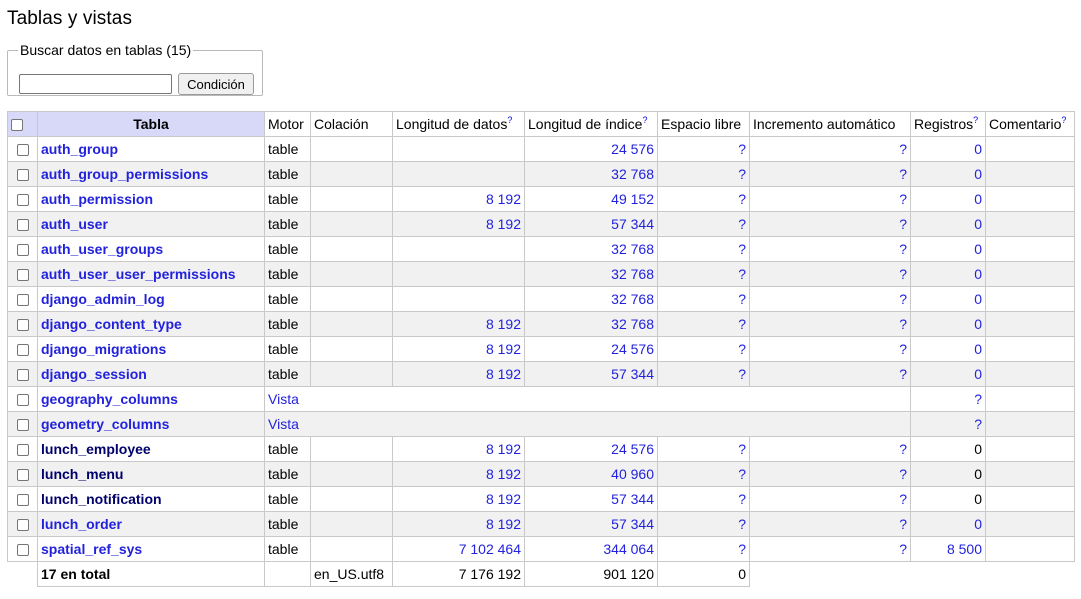 Image resolution: width=1081 pixels, height=599 pixels. I want to click on table-name-link: lunch_notification, so click(101, 499).